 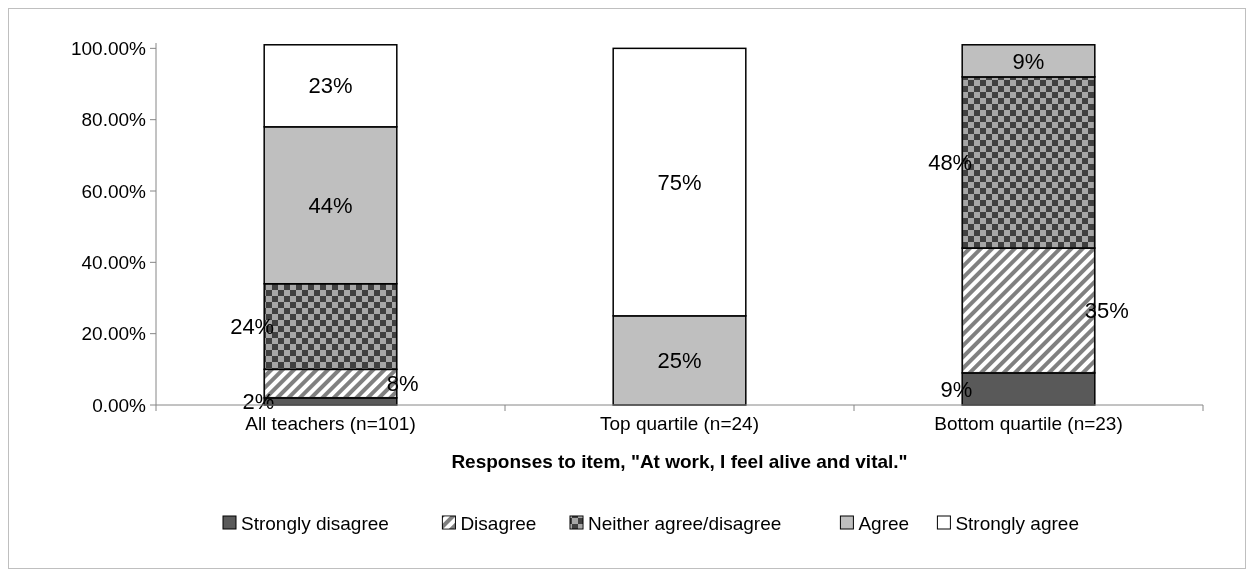 What do you see at coordinates (1028, 423) in the screenshot?
I see `x-tick-label: Bottom quartile (n=23)` at bounding box center [1028, 423].